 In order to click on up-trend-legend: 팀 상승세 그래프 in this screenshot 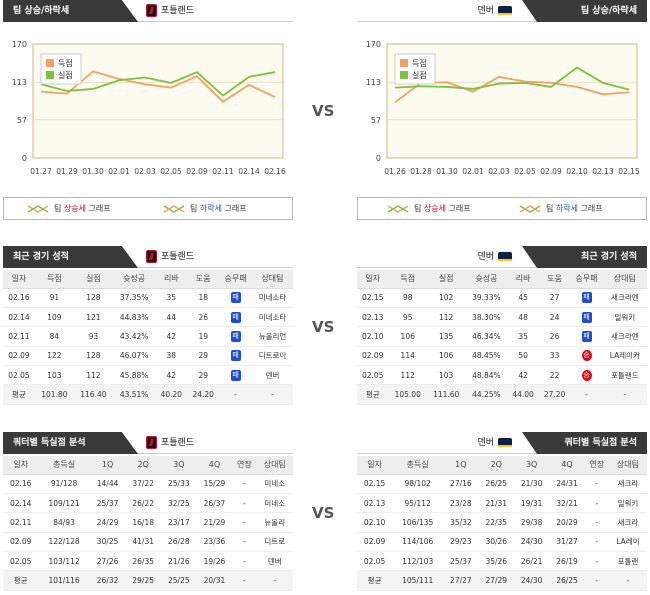, I will do `click(428, 208)`.